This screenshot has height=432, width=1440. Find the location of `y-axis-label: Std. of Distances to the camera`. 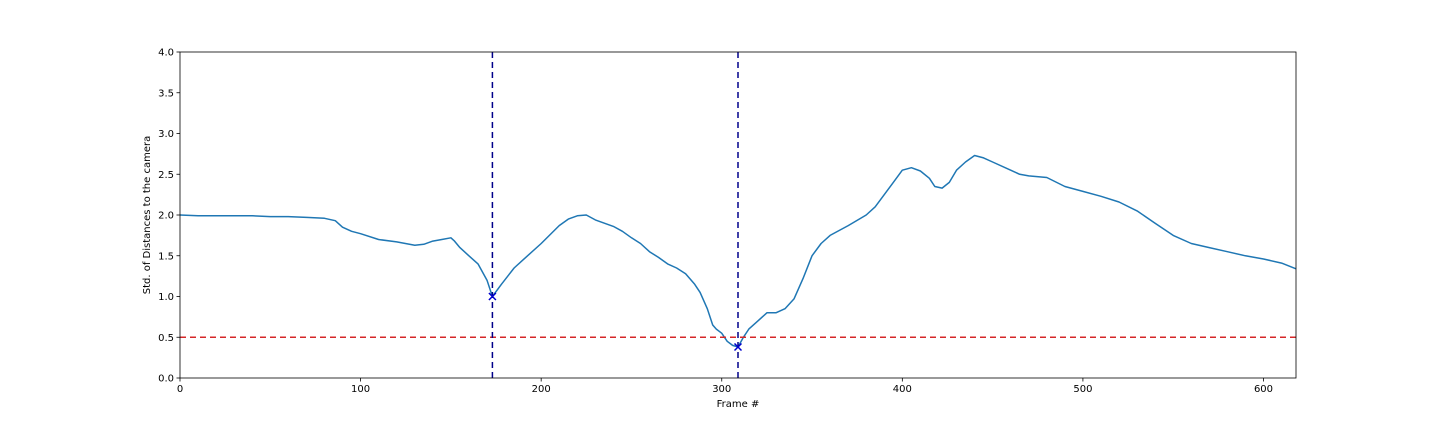

y-axis-label: Std. of Distances to the camera is located at coordinates (147, 215).